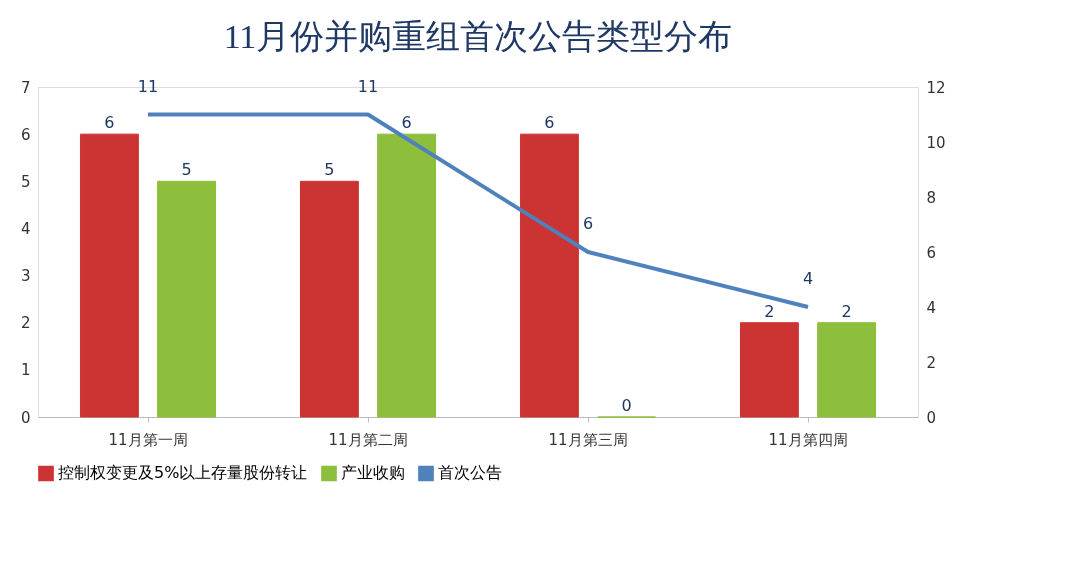 Image resolution: width=1080 pixels, height=570 pixels. Describe the element at coordinates (25, 134) in the screenshot. I see `y-tick-label: 6` at that location.